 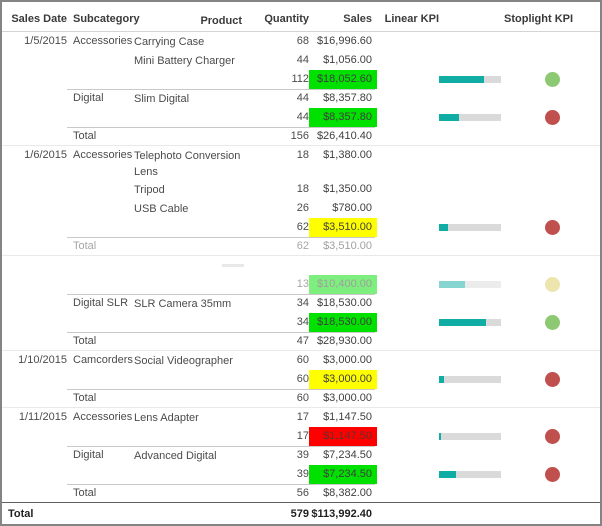 I want to click on quantity-cell: 34, so click(x=302, y=303).